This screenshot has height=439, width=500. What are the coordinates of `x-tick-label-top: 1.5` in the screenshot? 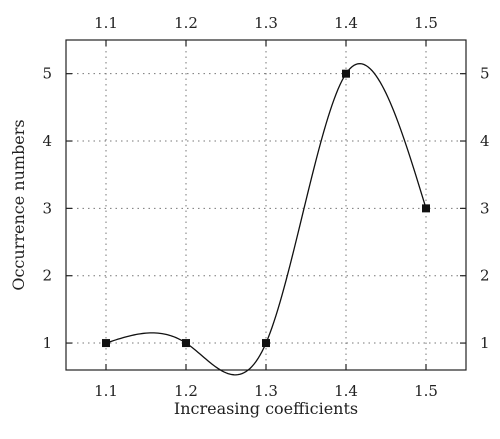 It's located at (426, 23).